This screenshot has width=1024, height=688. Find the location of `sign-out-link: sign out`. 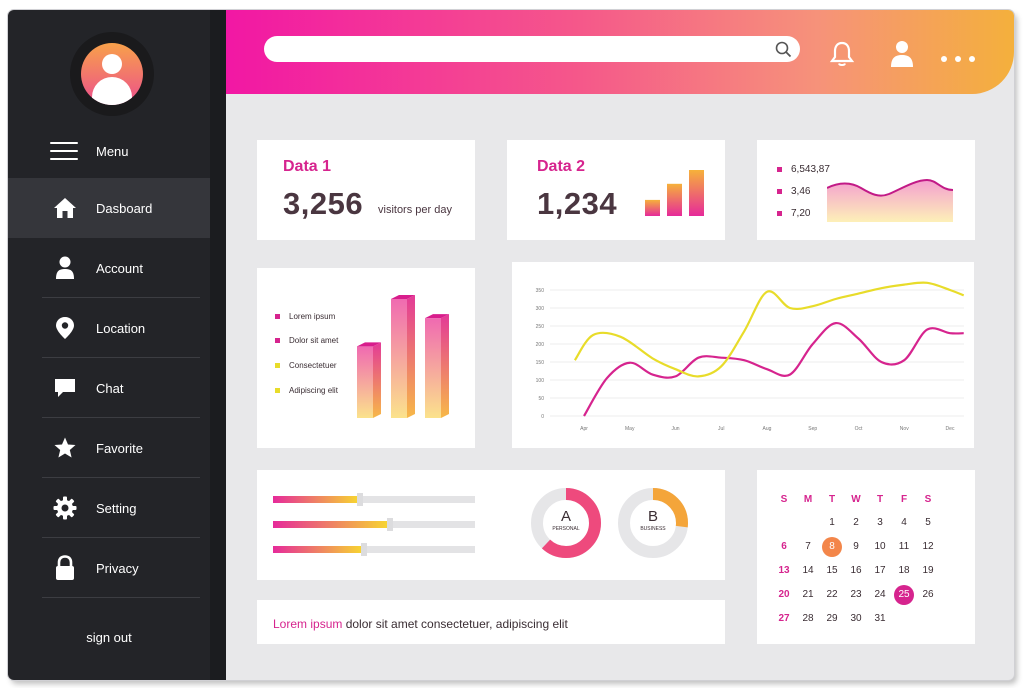

sign-out-link: sign out is located at coordinates (109, 637).